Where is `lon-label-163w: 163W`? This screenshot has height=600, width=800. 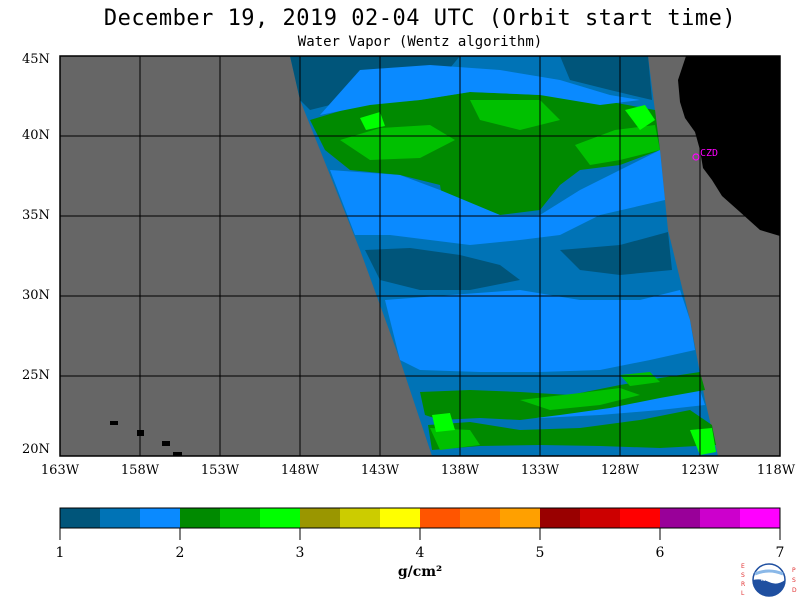 lon-label-163w: 163W is located at coordinates (60, 470).